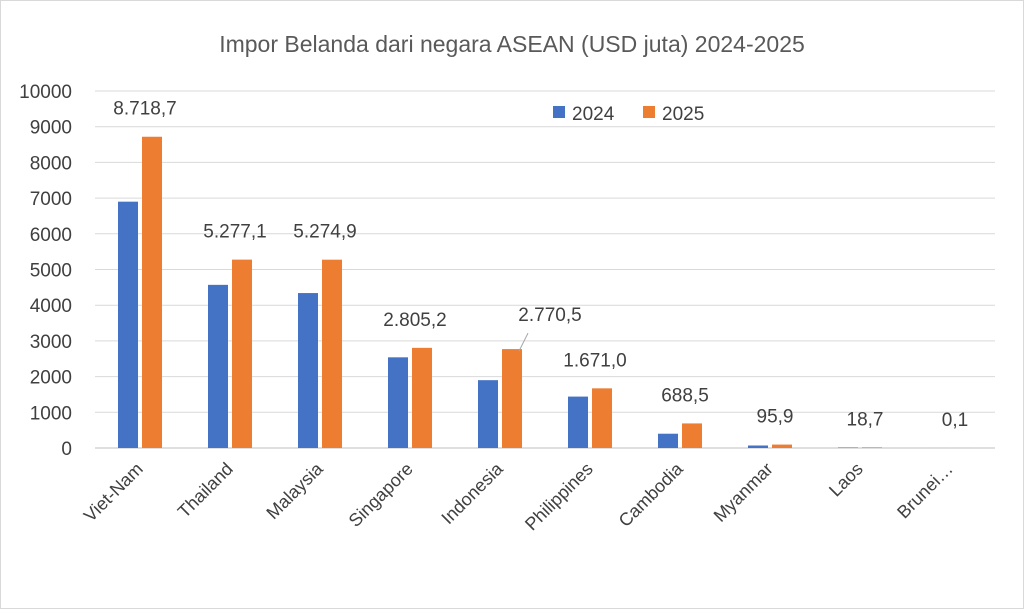 Image resolution: width=1024 pixels, height=609 pixels. I want to click on data-label: 5.277,1, so click(234, 232).